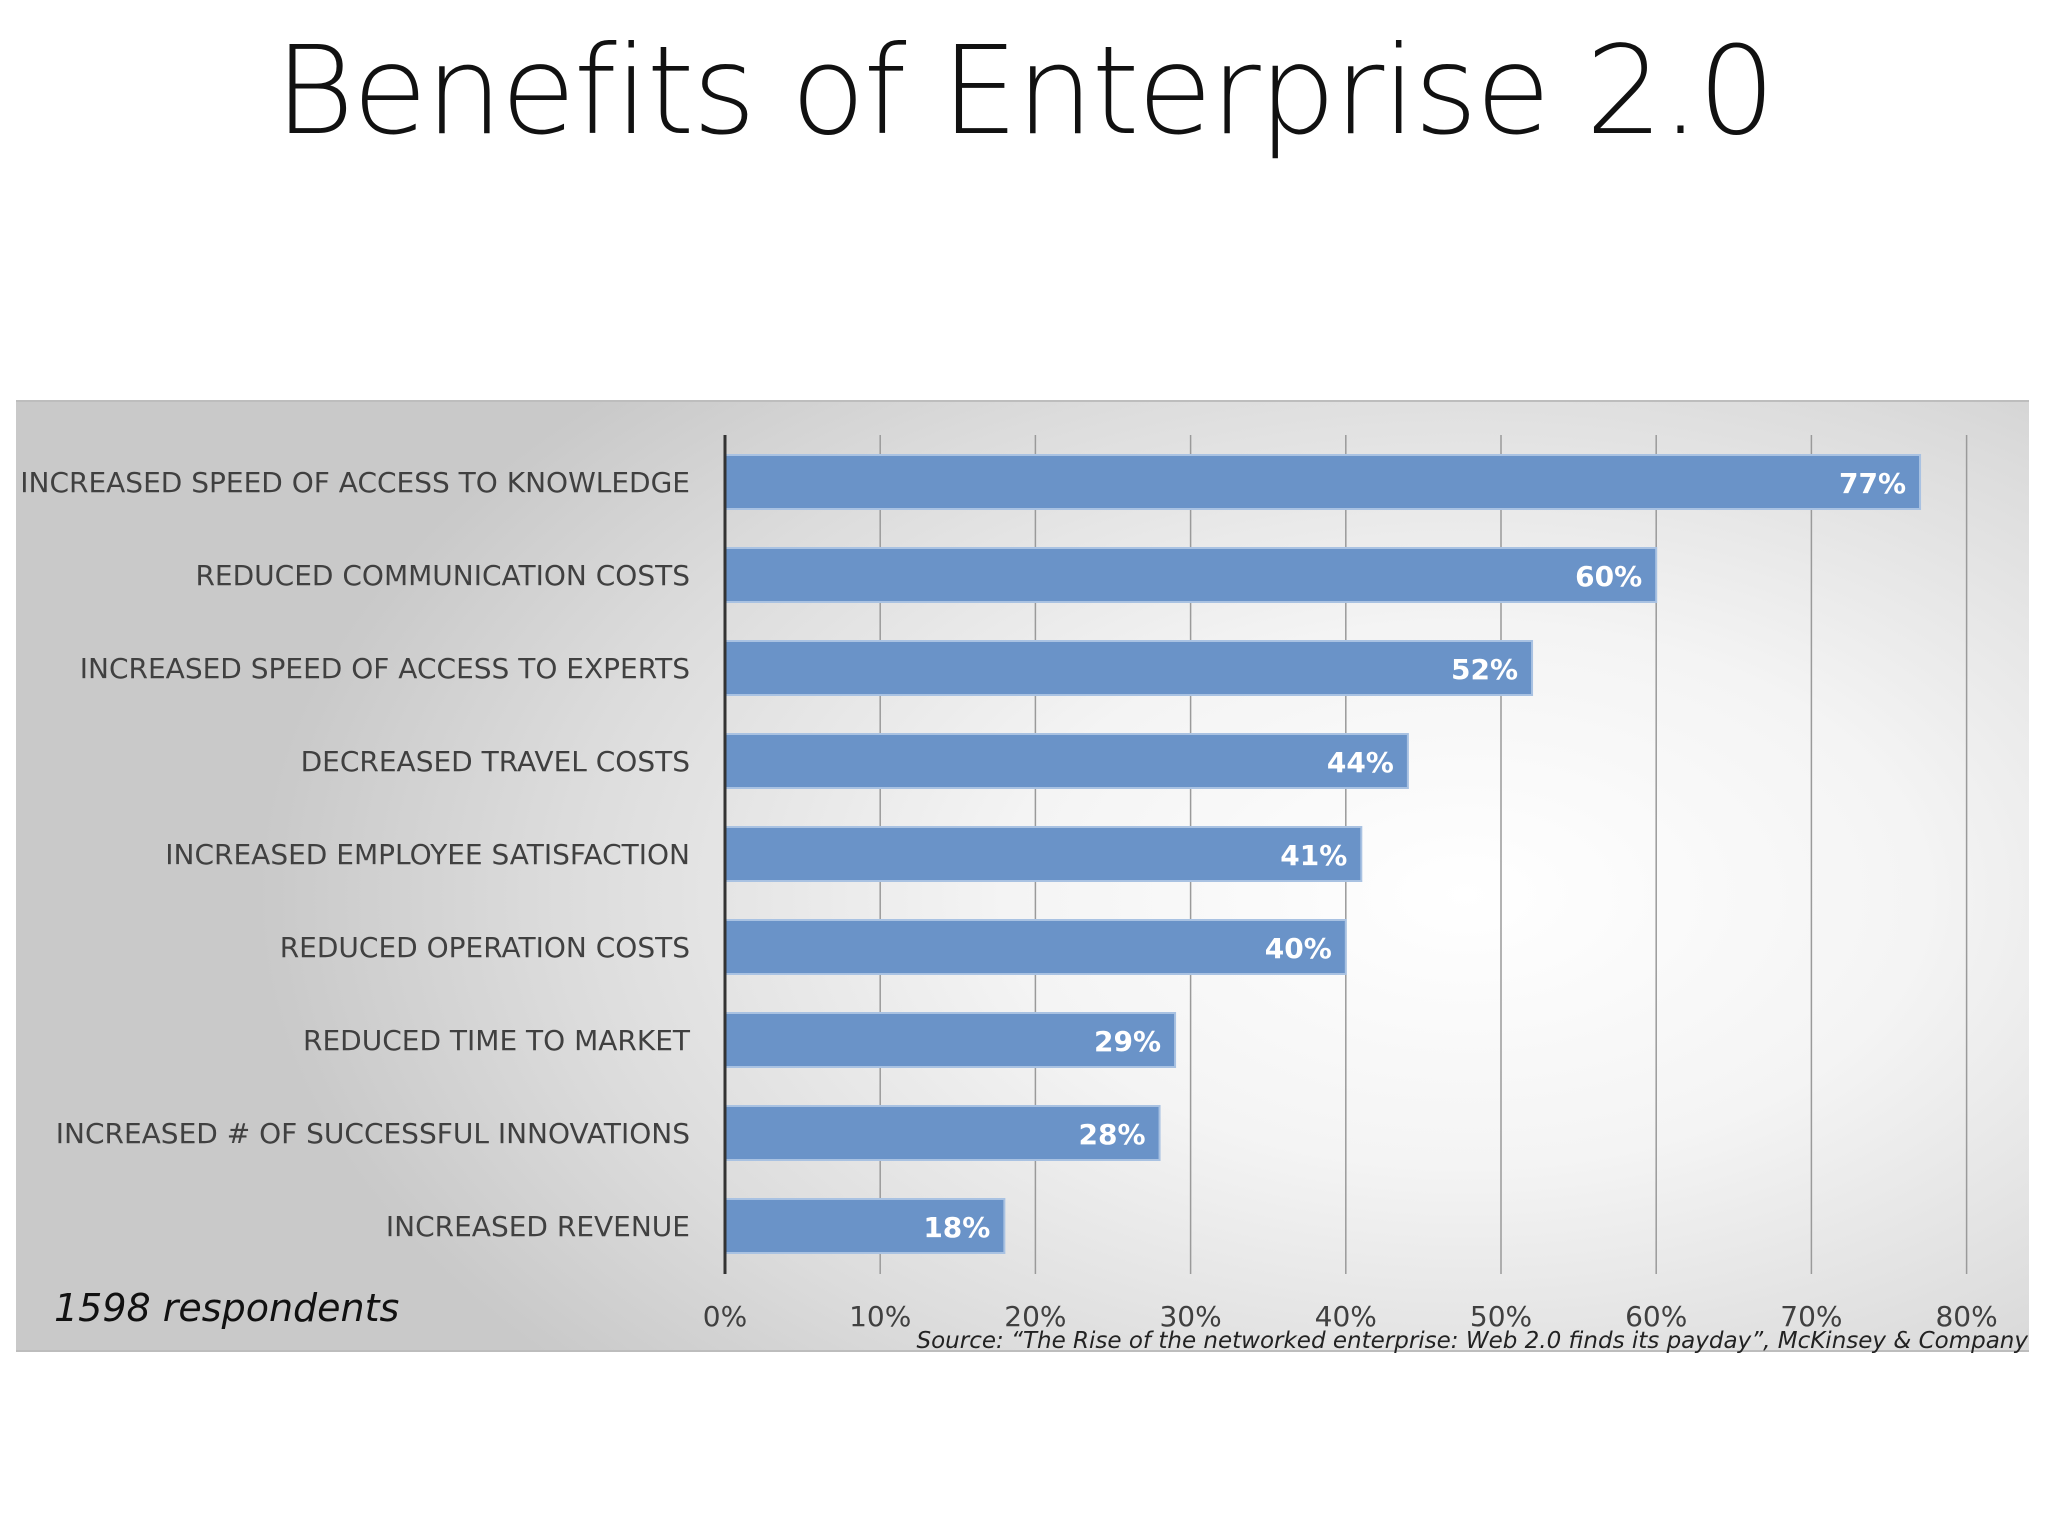 This screenshot has width=2048, height=1536. Describe the element at coordinates (1966, 1316) in the screenshot. I see `x-tick-label: 80%` at that location.